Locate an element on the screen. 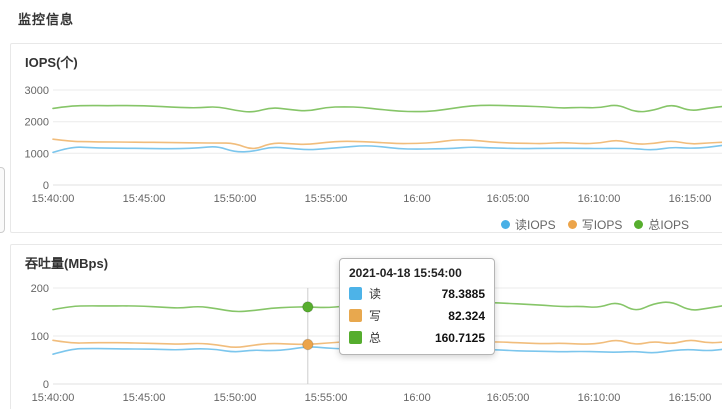  throughput-chart-title: 吞吐量(MBps) is located at coordinates (67, 263).